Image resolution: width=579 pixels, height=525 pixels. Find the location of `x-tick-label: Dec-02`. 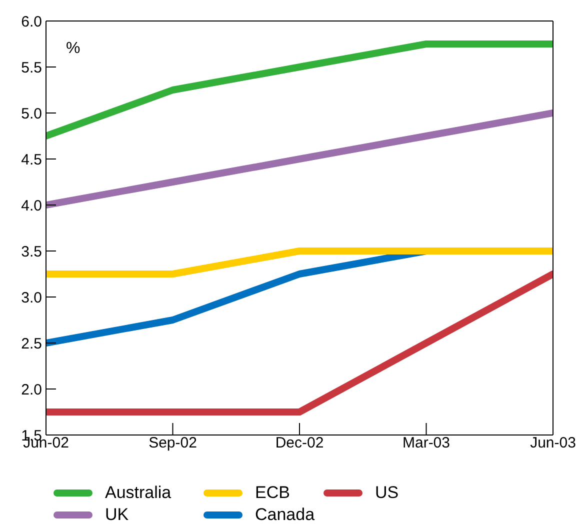

x-tick-label: Dec-02 is located at coordinates (299, 443).